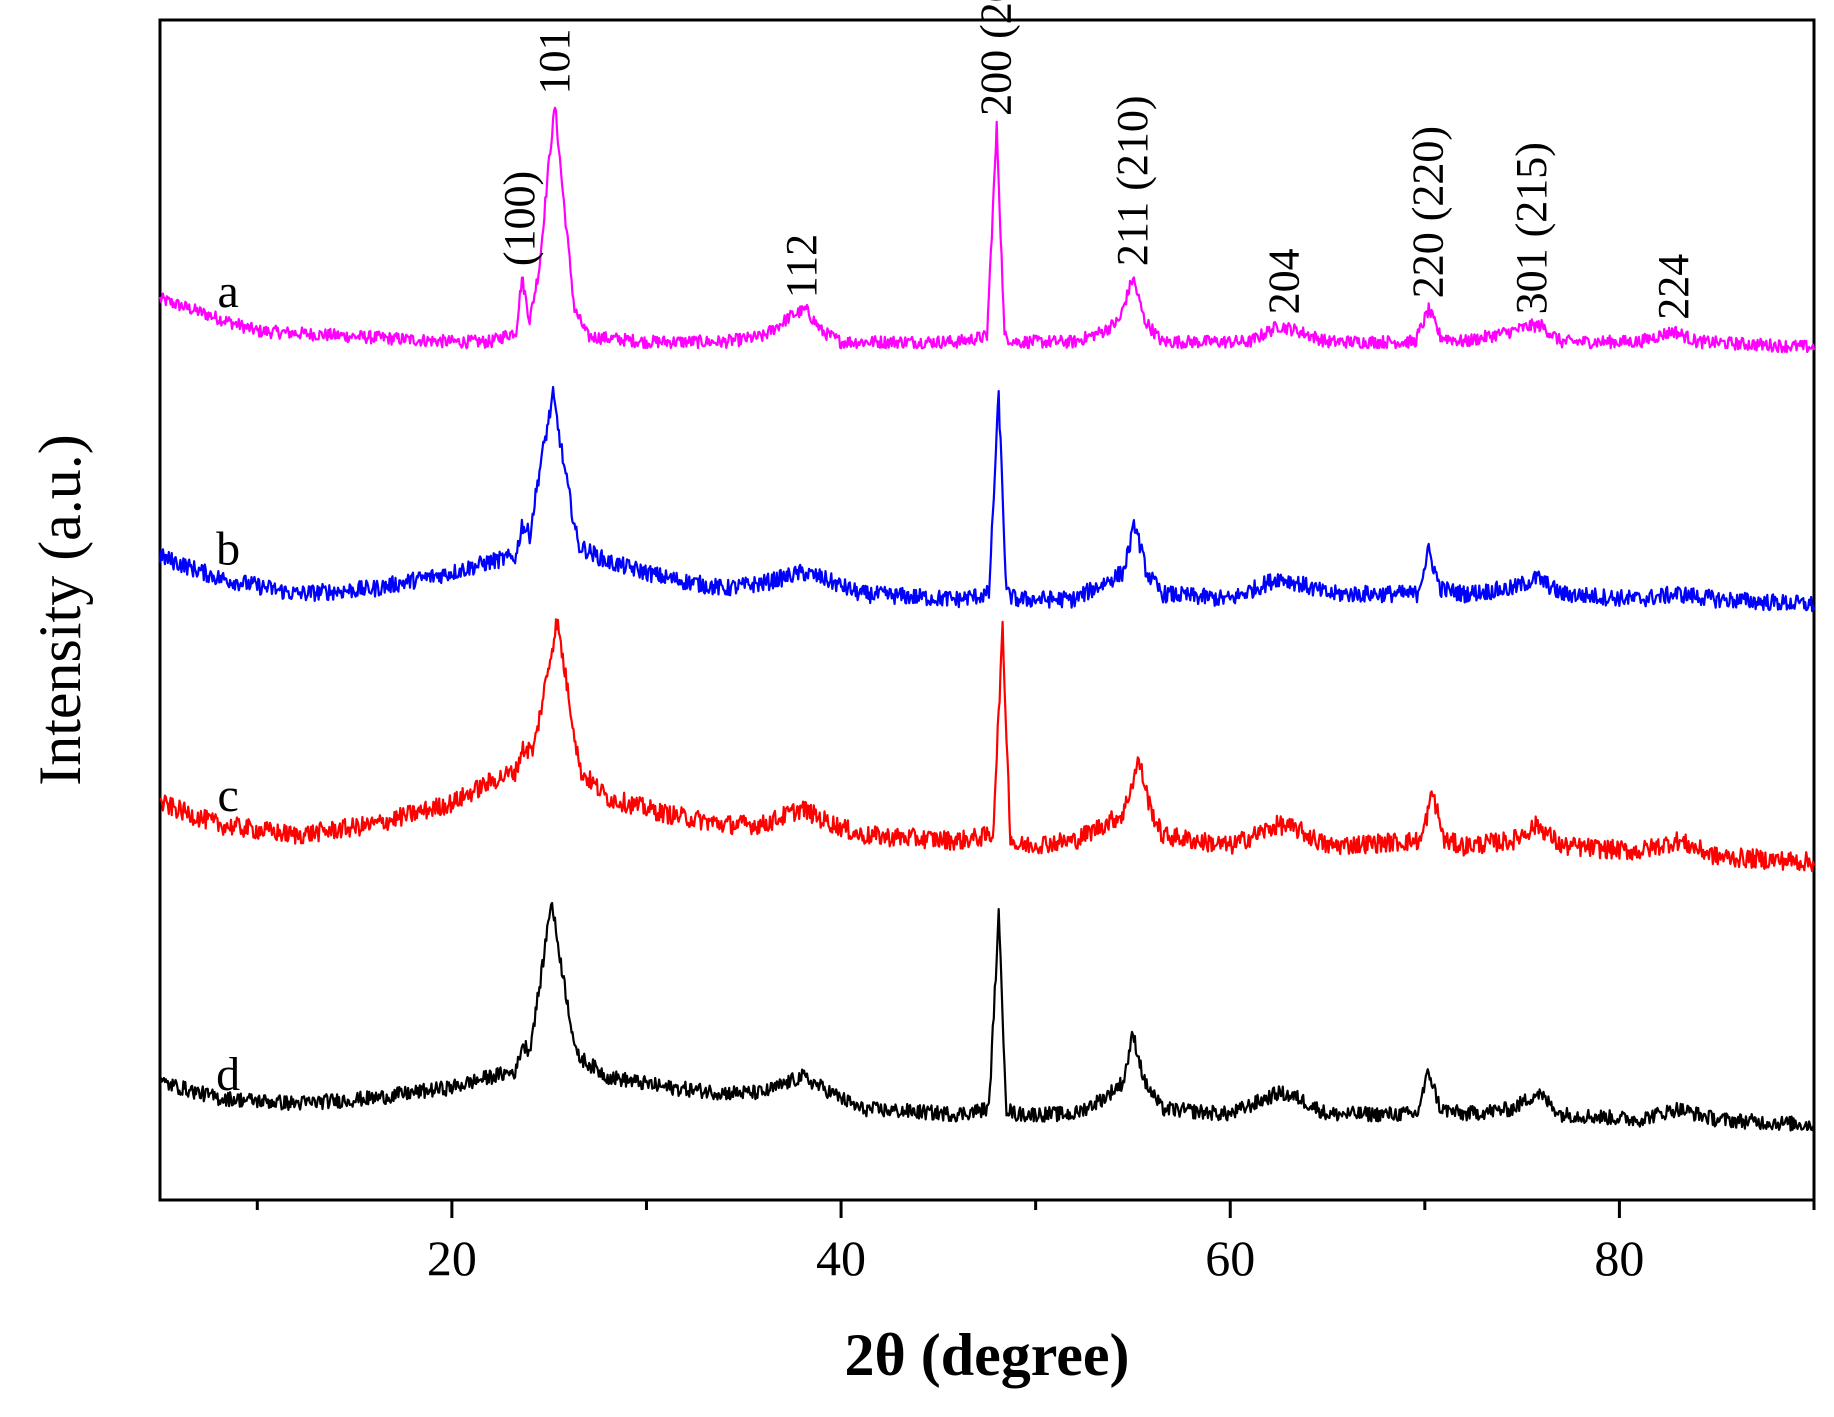 The image size is (1834, 1417). What do you see at coordinates (1035, 1243) in the screenshot?
I see `x-ticks: 20 40 60 80` at bounding box center [1035, 1243].